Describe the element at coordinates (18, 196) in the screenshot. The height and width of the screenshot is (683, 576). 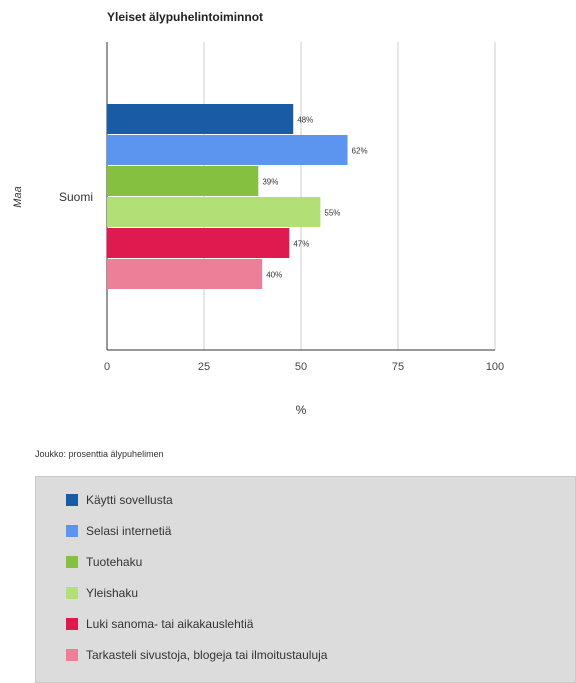
I see `y-axis-title: Maa` at that location.